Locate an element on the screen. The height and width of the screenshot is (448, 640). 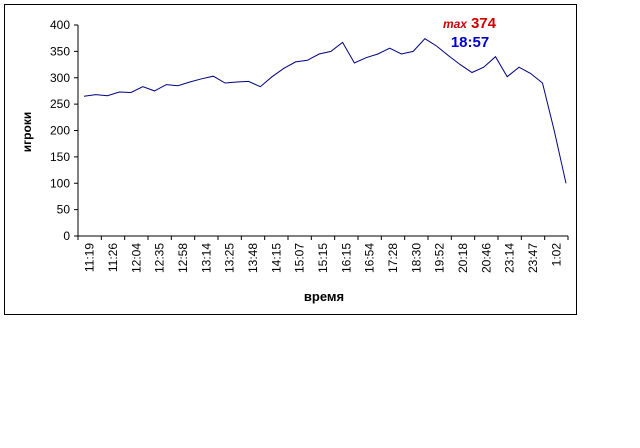
x-tick-label: 14:15 is located at coordinates (276, 258).